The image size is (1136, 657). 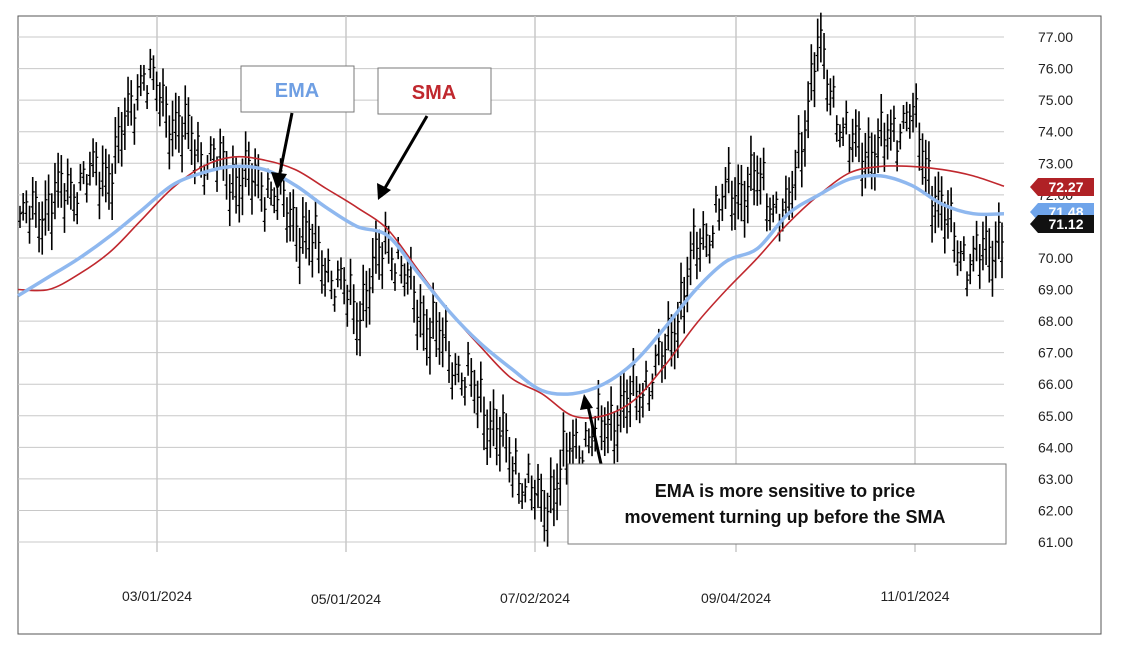 What do you see at coordinates (1055, 353) in the screenshot?
I see `y-tick-label: 67.00` at bounding box center [1055, 353].